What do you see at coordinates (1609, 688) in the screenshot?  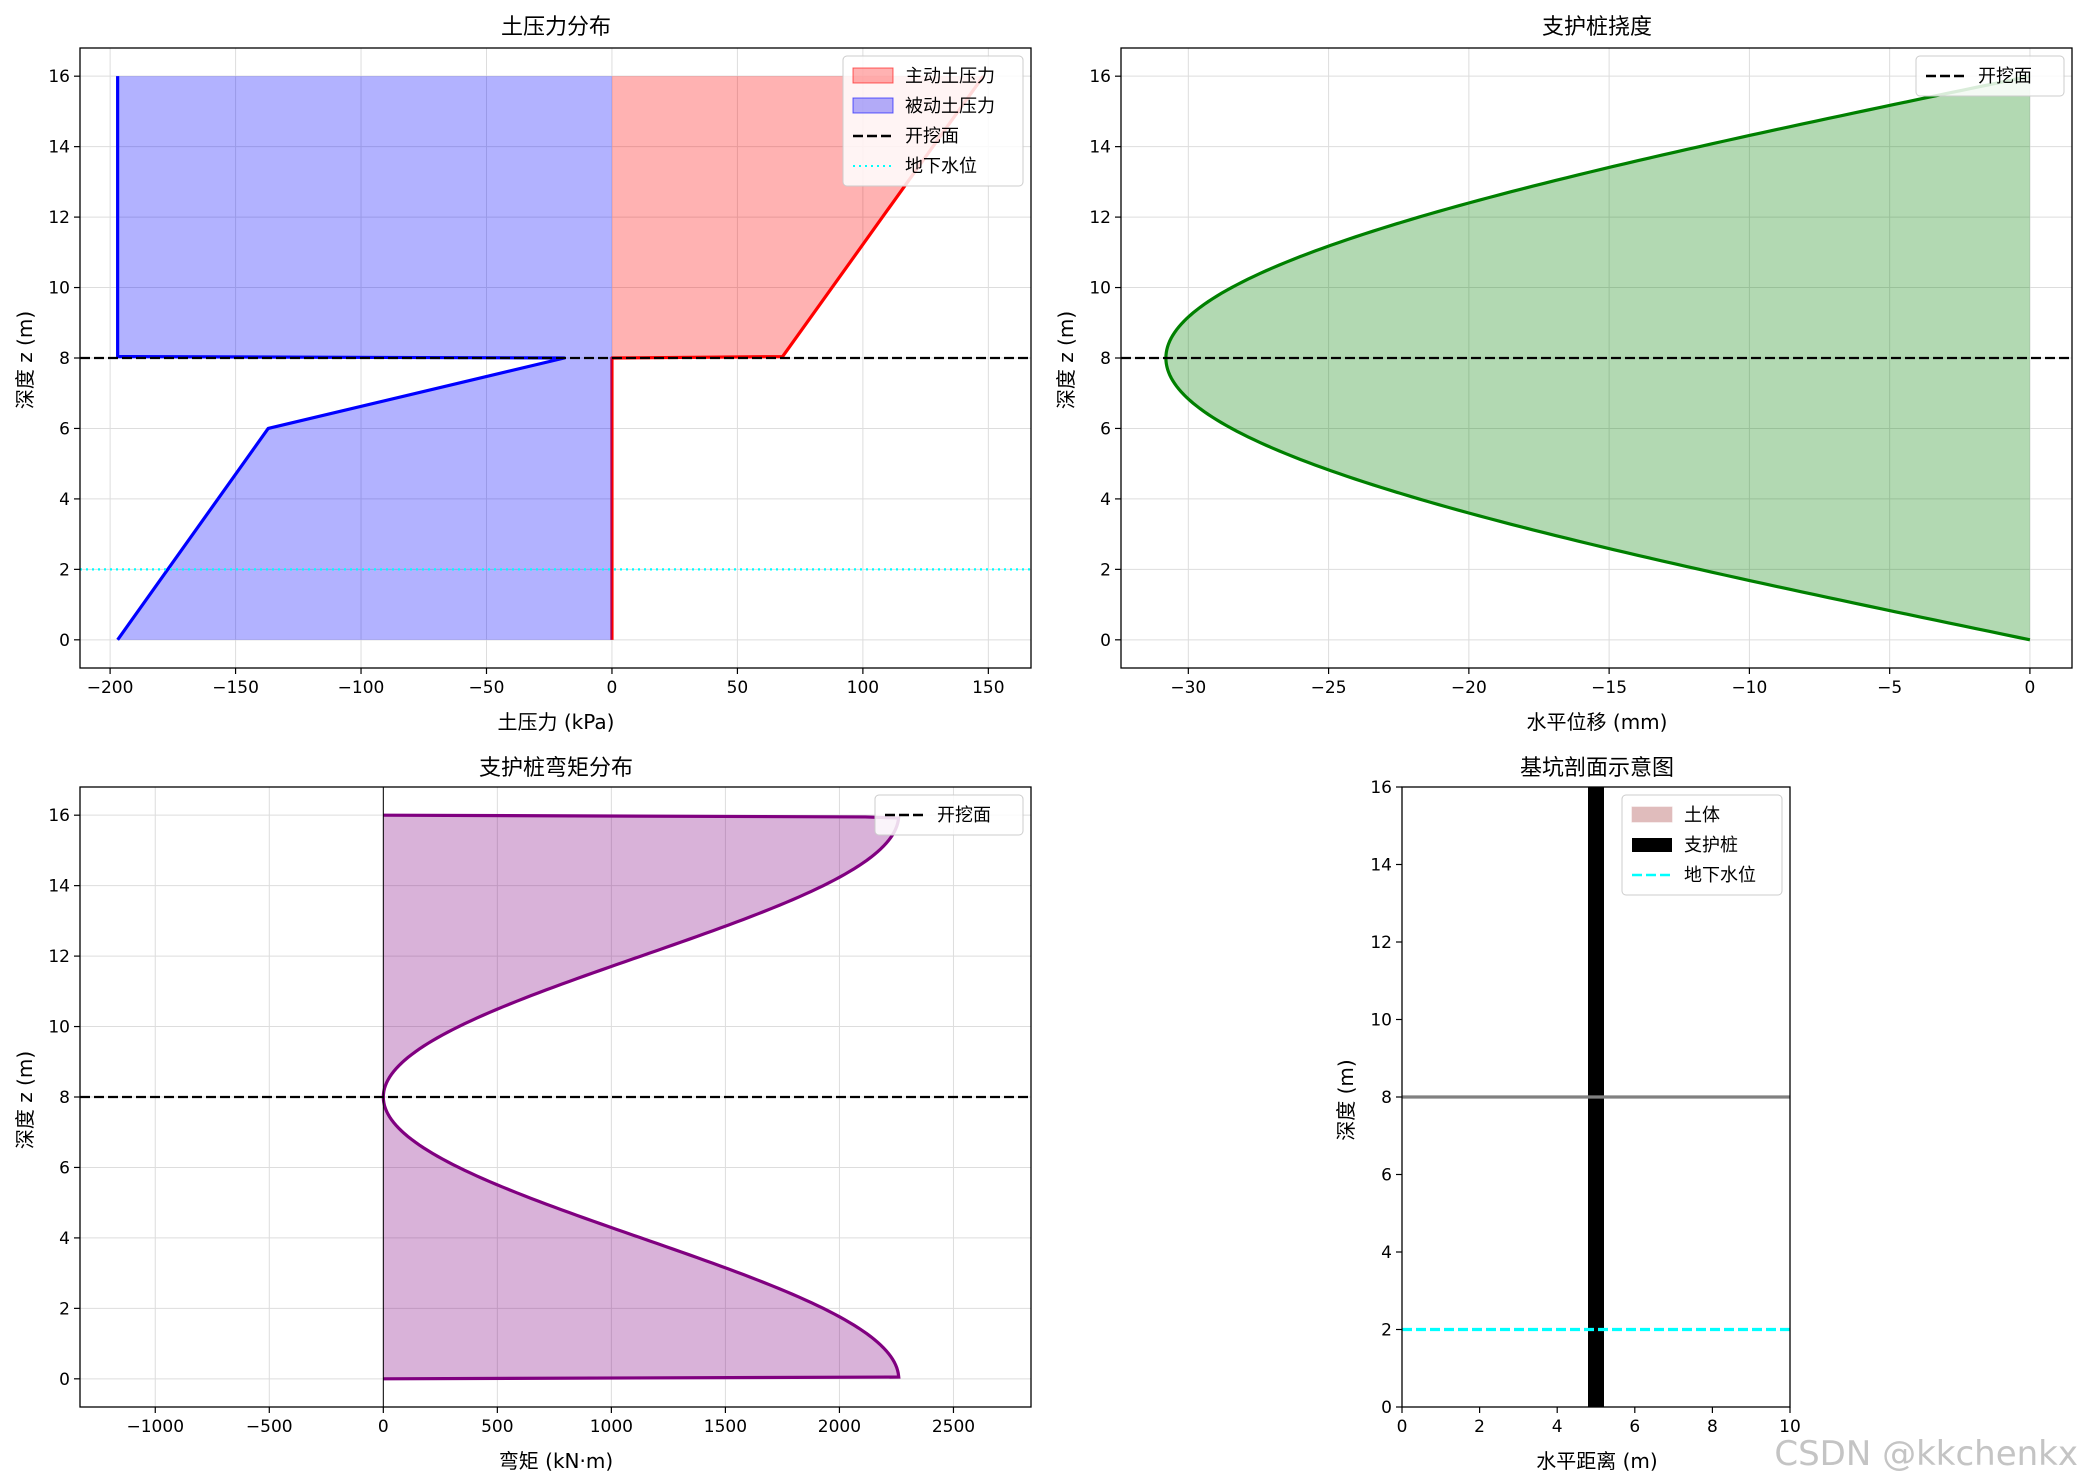 I see `x-tick-label: −15` at bounding box center [1609, 688].